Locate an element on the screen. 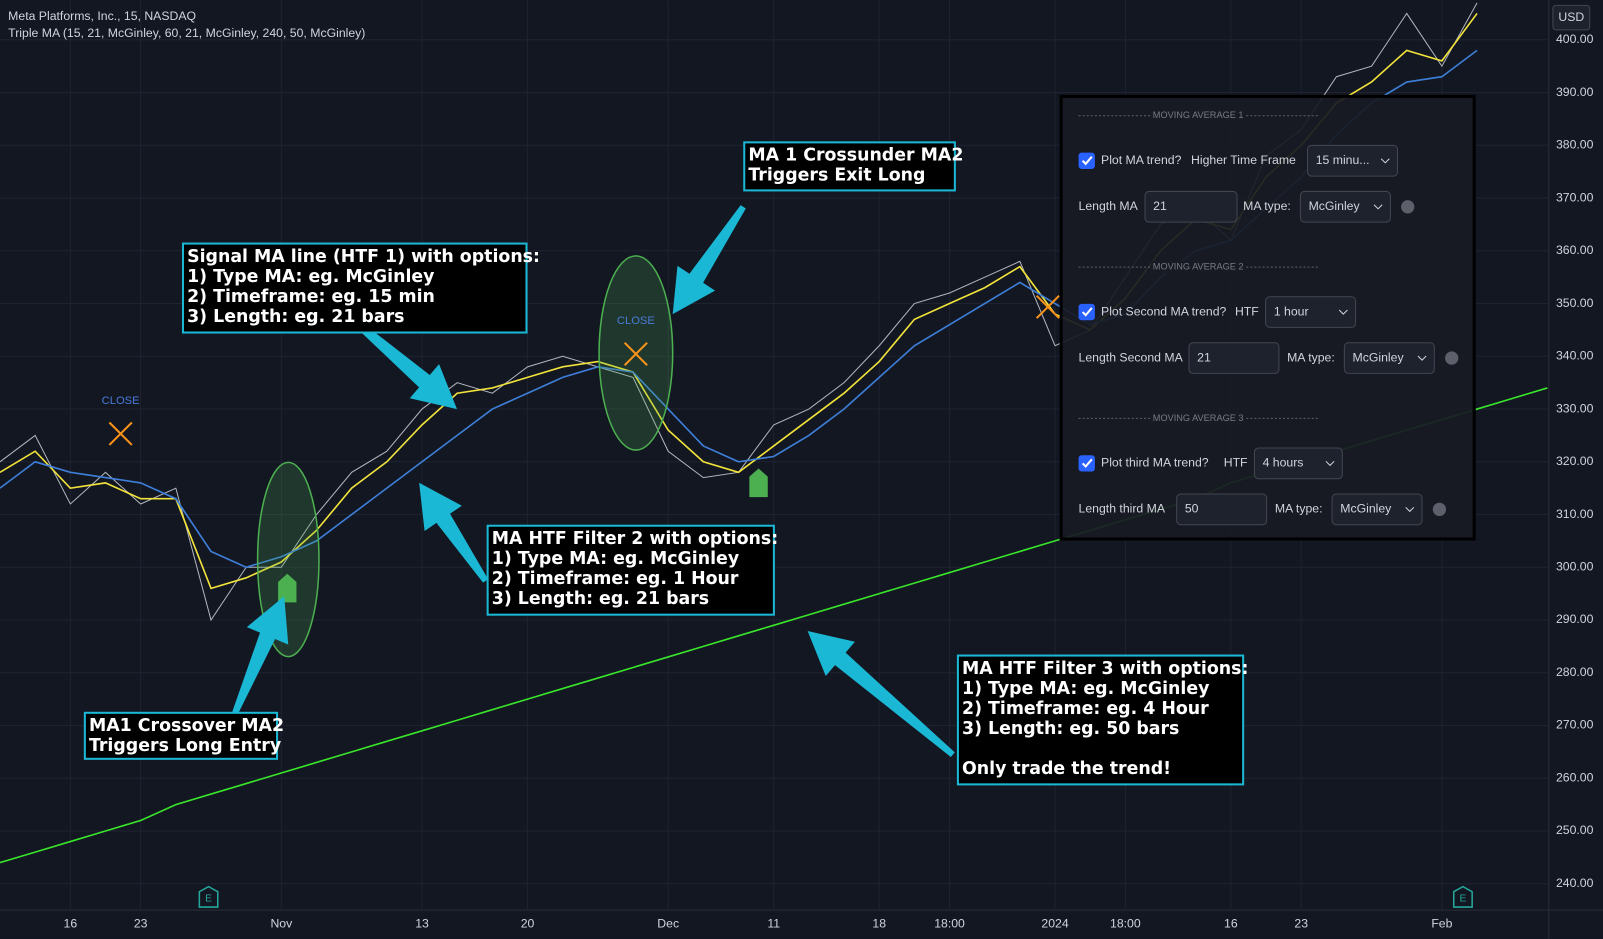 This screenshot has height=939, width=1603. y-tick-label: 250.00 is located at coordinates (1575, 830).